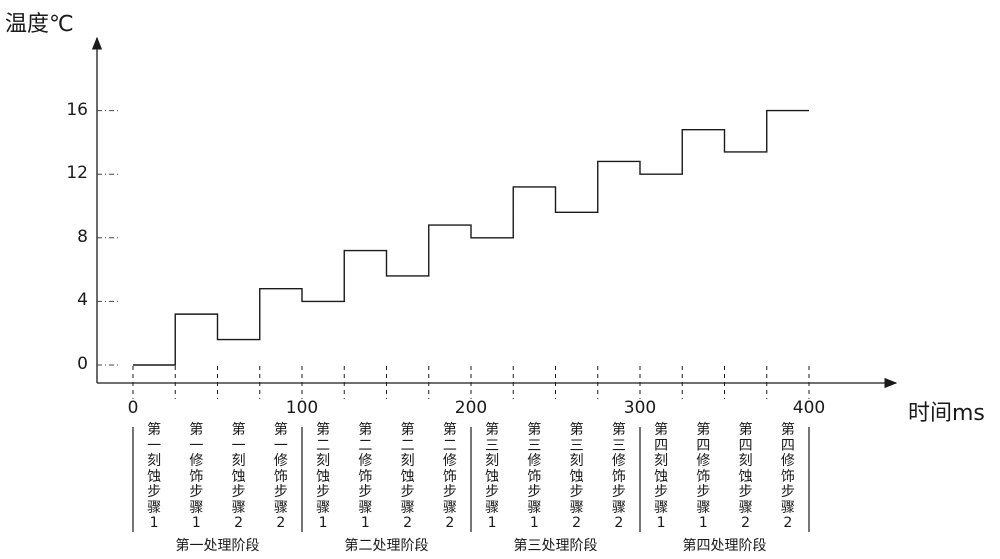 The height and width of the screenshot is (559, 1000). What do you see at coordinates (44, 237) in the screenshot?
I see `y-tick-label: 8` at bounding box center [44, 237].